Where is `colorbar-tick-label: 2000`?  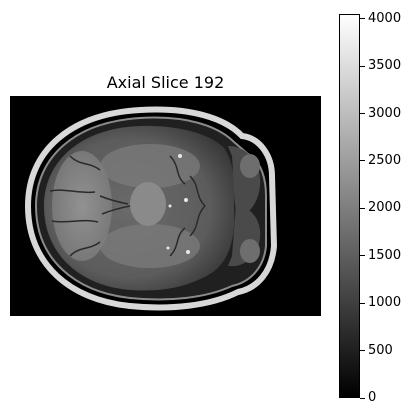 colorbar-tick-label: 2000 is located at coordinates (385, 208).